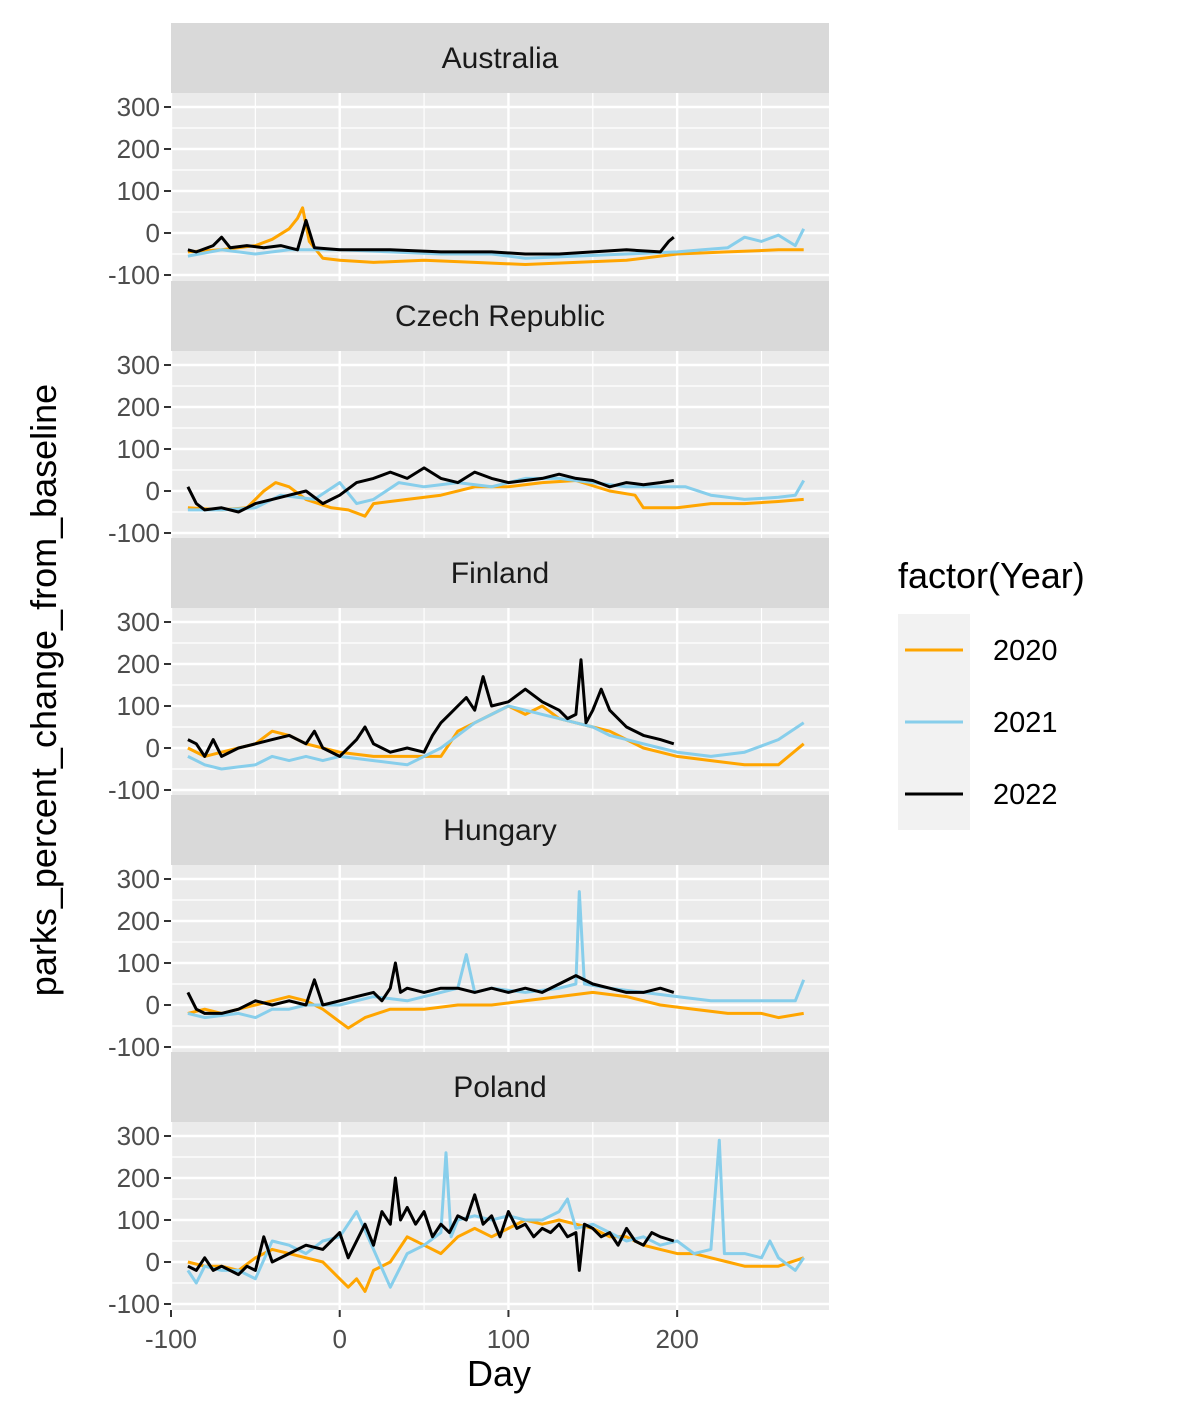 The height and width of the screenshot is (1417, 1181). What do you see at coordinates (981, 651) in the screenshot?
I see `legend-item: 2020` at bounding box center [981, 651].